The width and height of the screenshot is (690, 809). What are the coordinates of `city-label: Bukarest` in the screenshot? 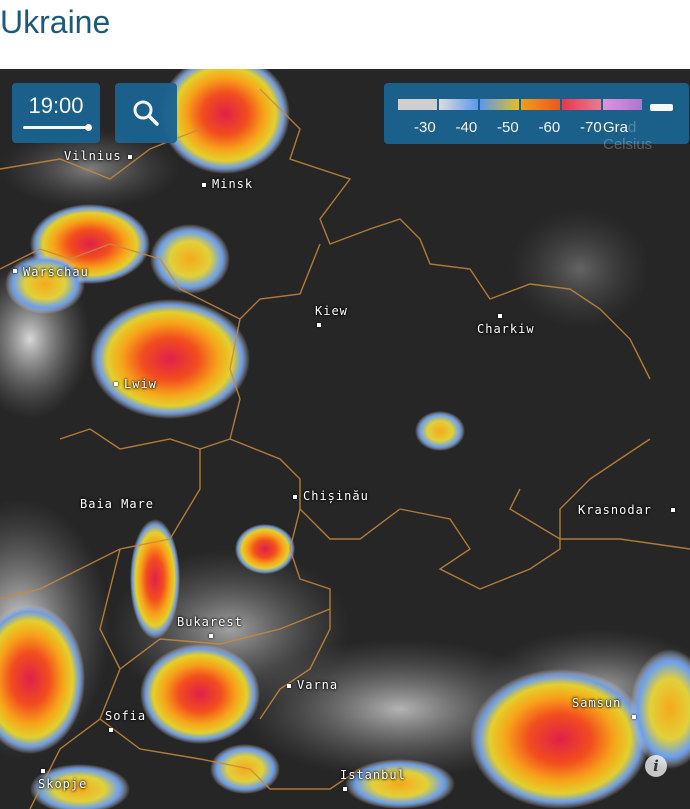 It's located at (210, 622).